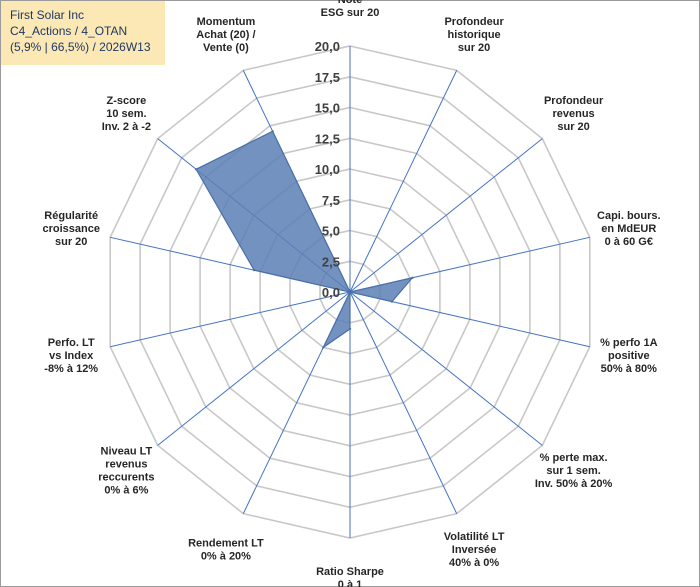  What do you see at coordinates (71, 369) in the screenshot?
I see `axis-label-line: -8% à 12%` at bounding box center [71, 369].